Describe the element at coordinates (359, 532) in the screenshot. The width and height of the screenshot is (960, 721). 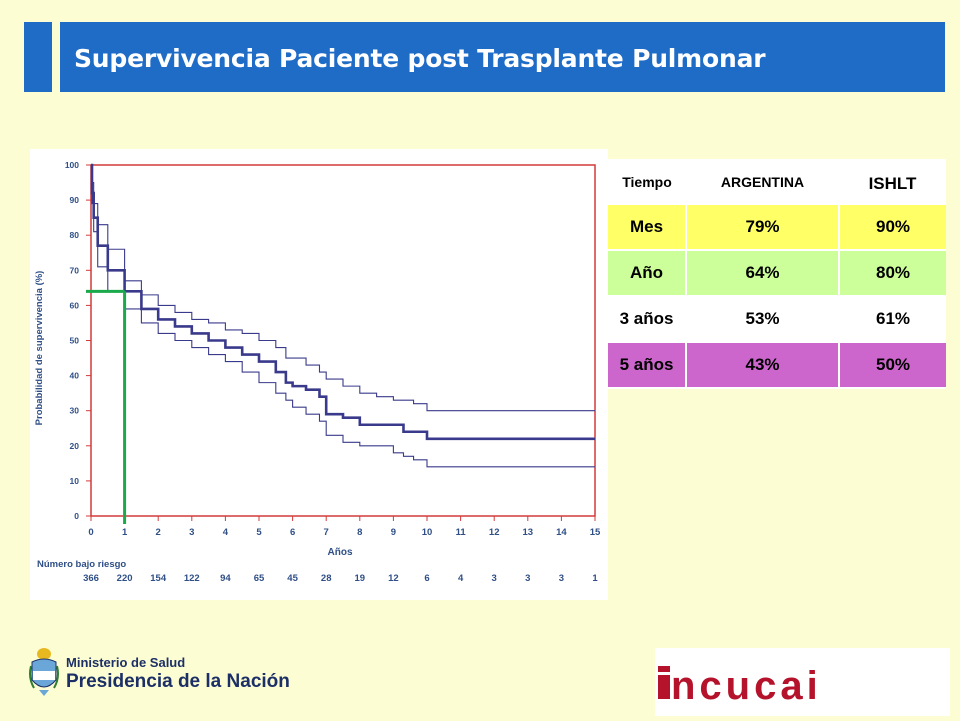
I see `x-tick-label: 8` at that location.